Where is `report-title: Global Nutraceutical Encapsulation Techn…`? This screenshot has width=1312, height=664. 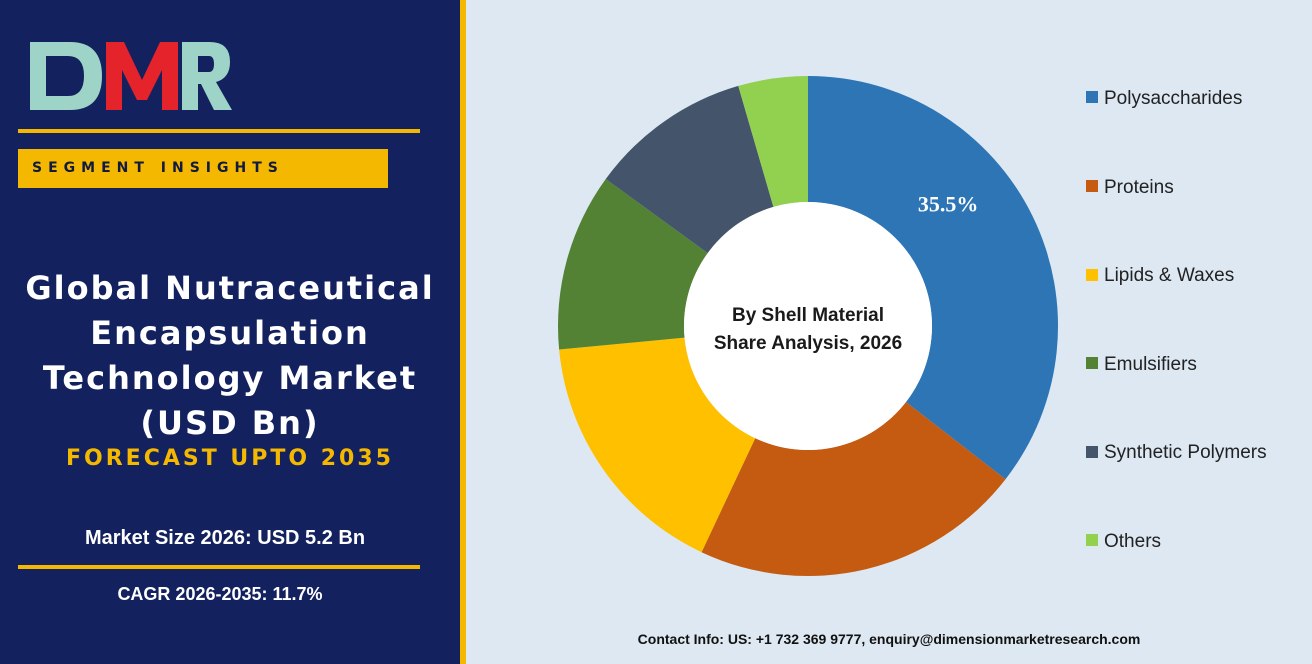 report-title: Global Nutraceutical Encapsulation Techn… is located at coordinates (230, 355).